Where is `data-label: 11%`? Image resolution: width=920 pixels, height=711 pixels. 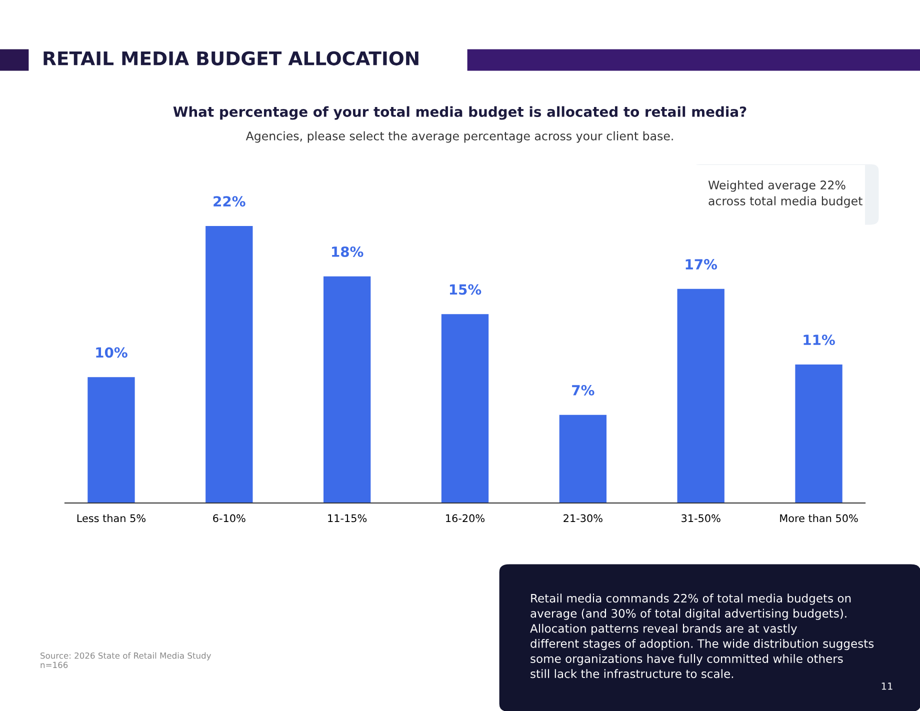 data-label: 11% is located at coordinates (819, 340).